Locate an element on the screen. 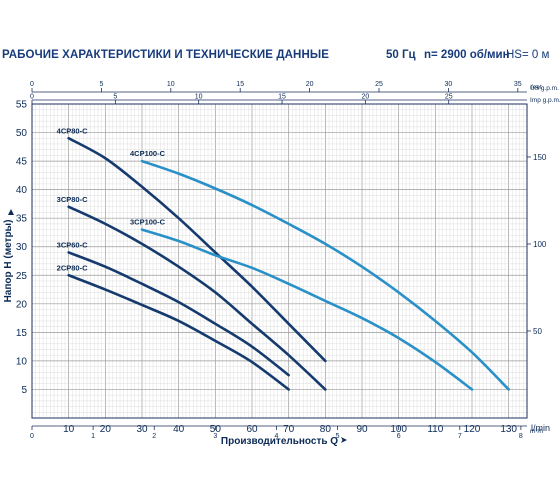 Image resolution: width=560 pixels, height=504 pixels. impgpm-tick-label: 20 is located at coordinates (365, 97).